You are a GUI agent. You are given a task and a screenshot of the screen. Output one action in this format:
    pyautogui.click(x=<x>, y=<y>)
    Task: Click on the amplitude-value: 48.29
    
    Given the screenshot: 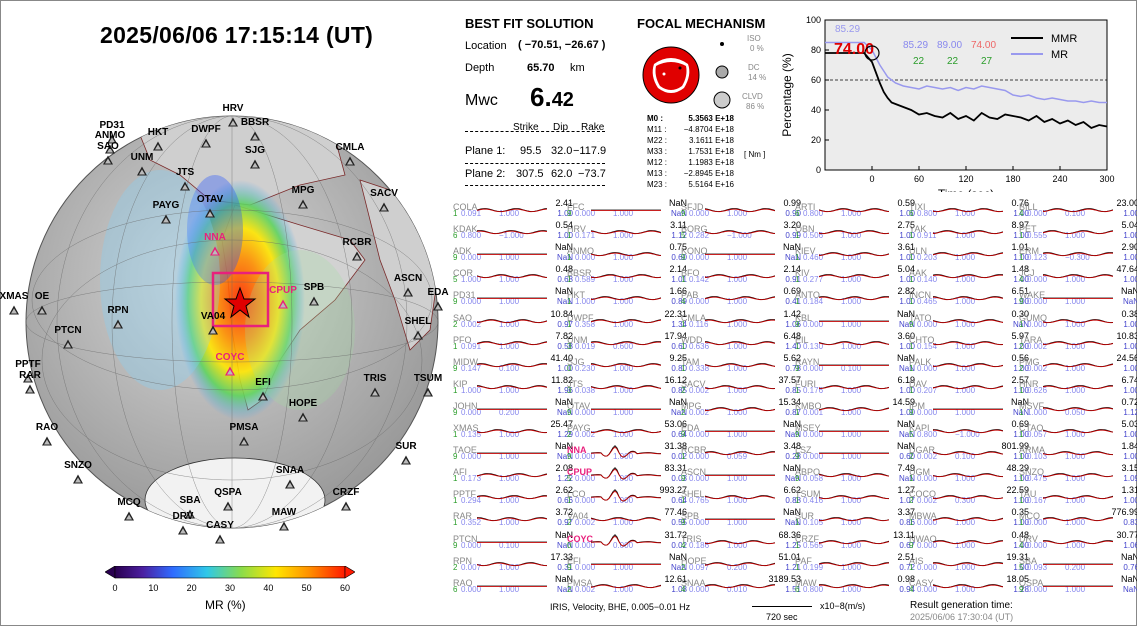 What is the action you would take?
    pyautogui.click(x=1017, y=468)
    